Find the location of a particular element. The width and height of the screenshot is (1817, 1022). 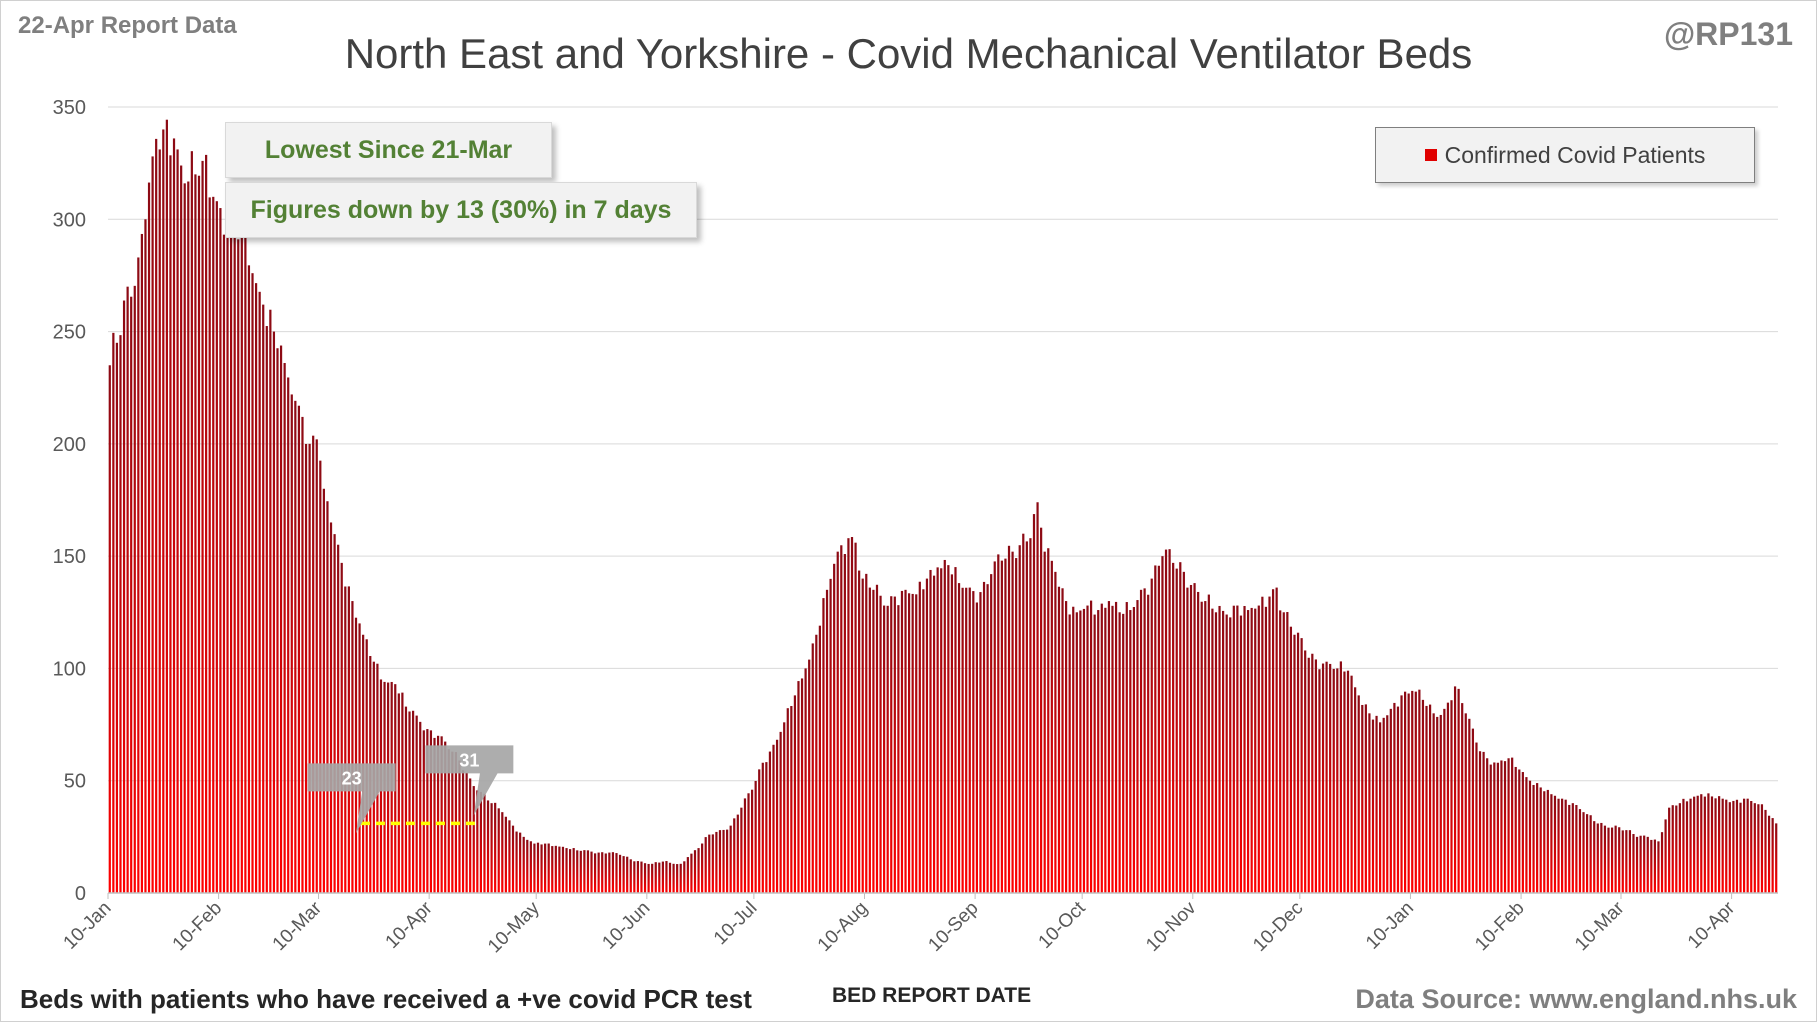

x-tick-label: 10-Mar is located at coordinates (298, 926).